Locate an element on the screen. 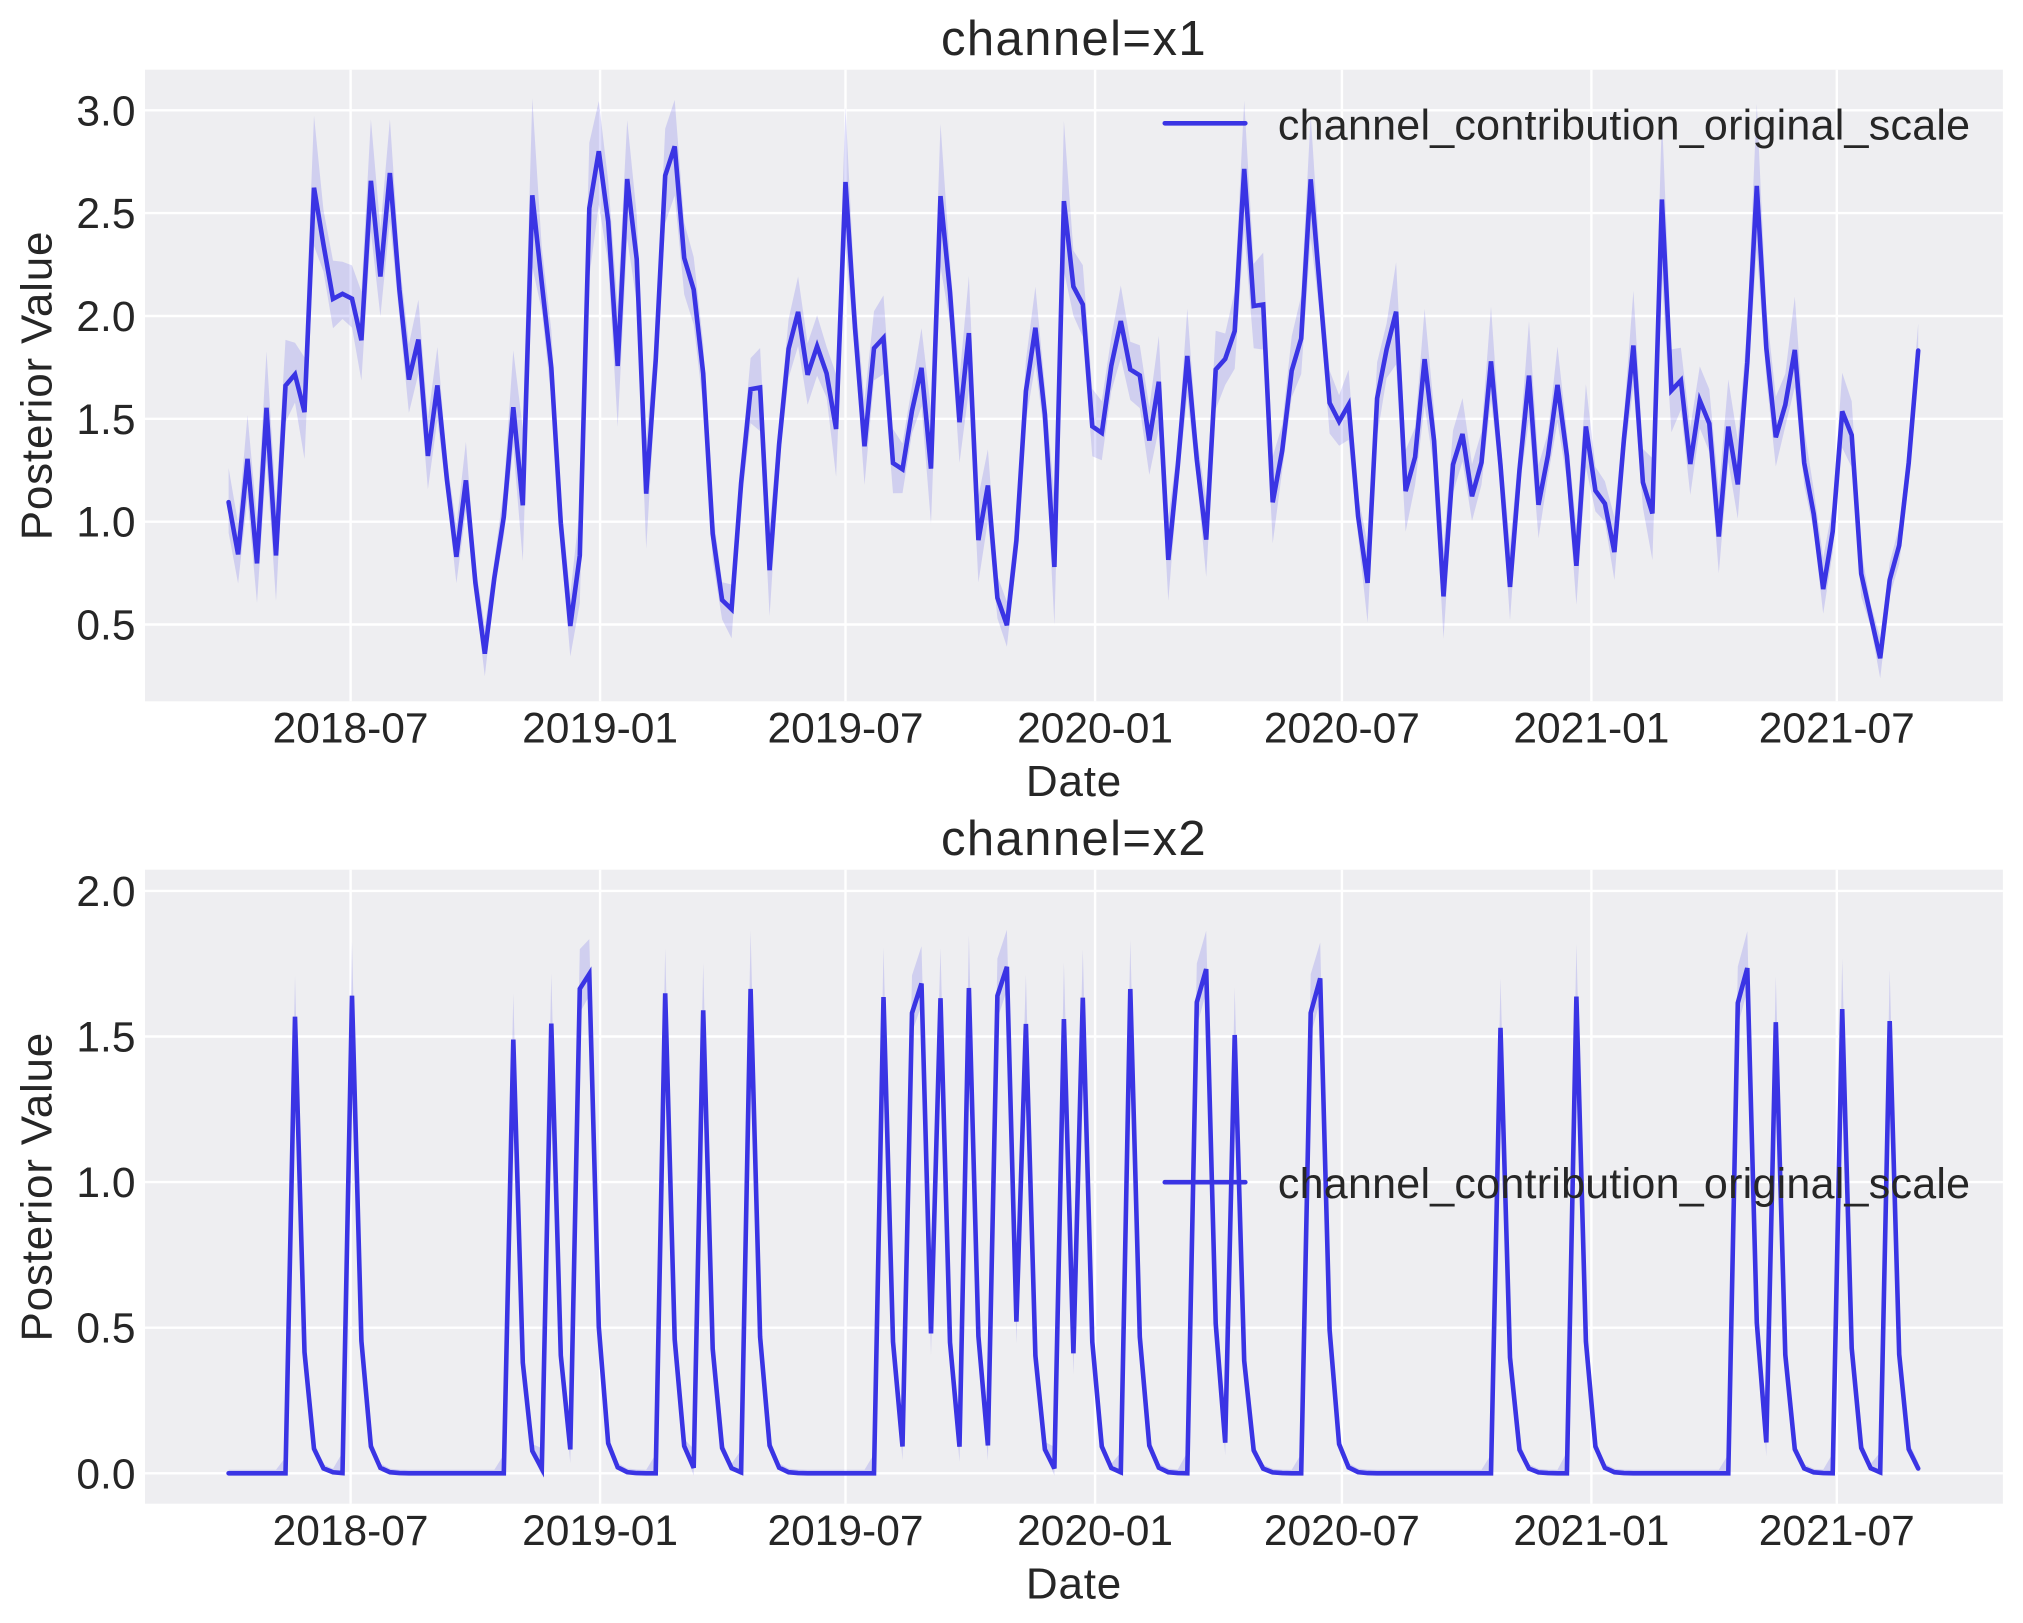  svg-text: 2.5 is located at coordinates (105, 214).